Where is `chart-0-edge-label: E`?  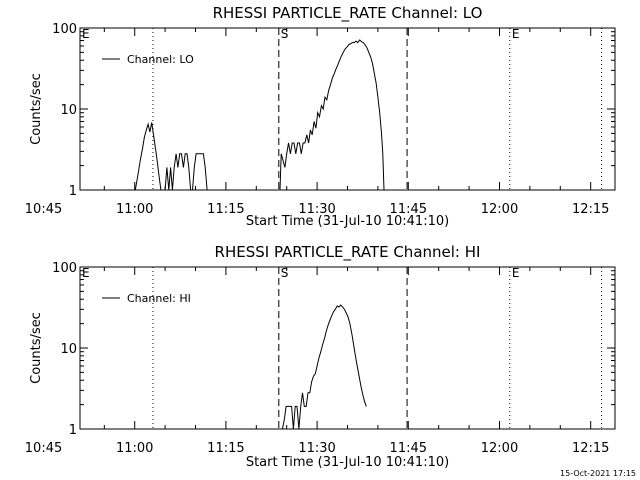 chart-0-edge-label: E is located at coordinates (86, 34).